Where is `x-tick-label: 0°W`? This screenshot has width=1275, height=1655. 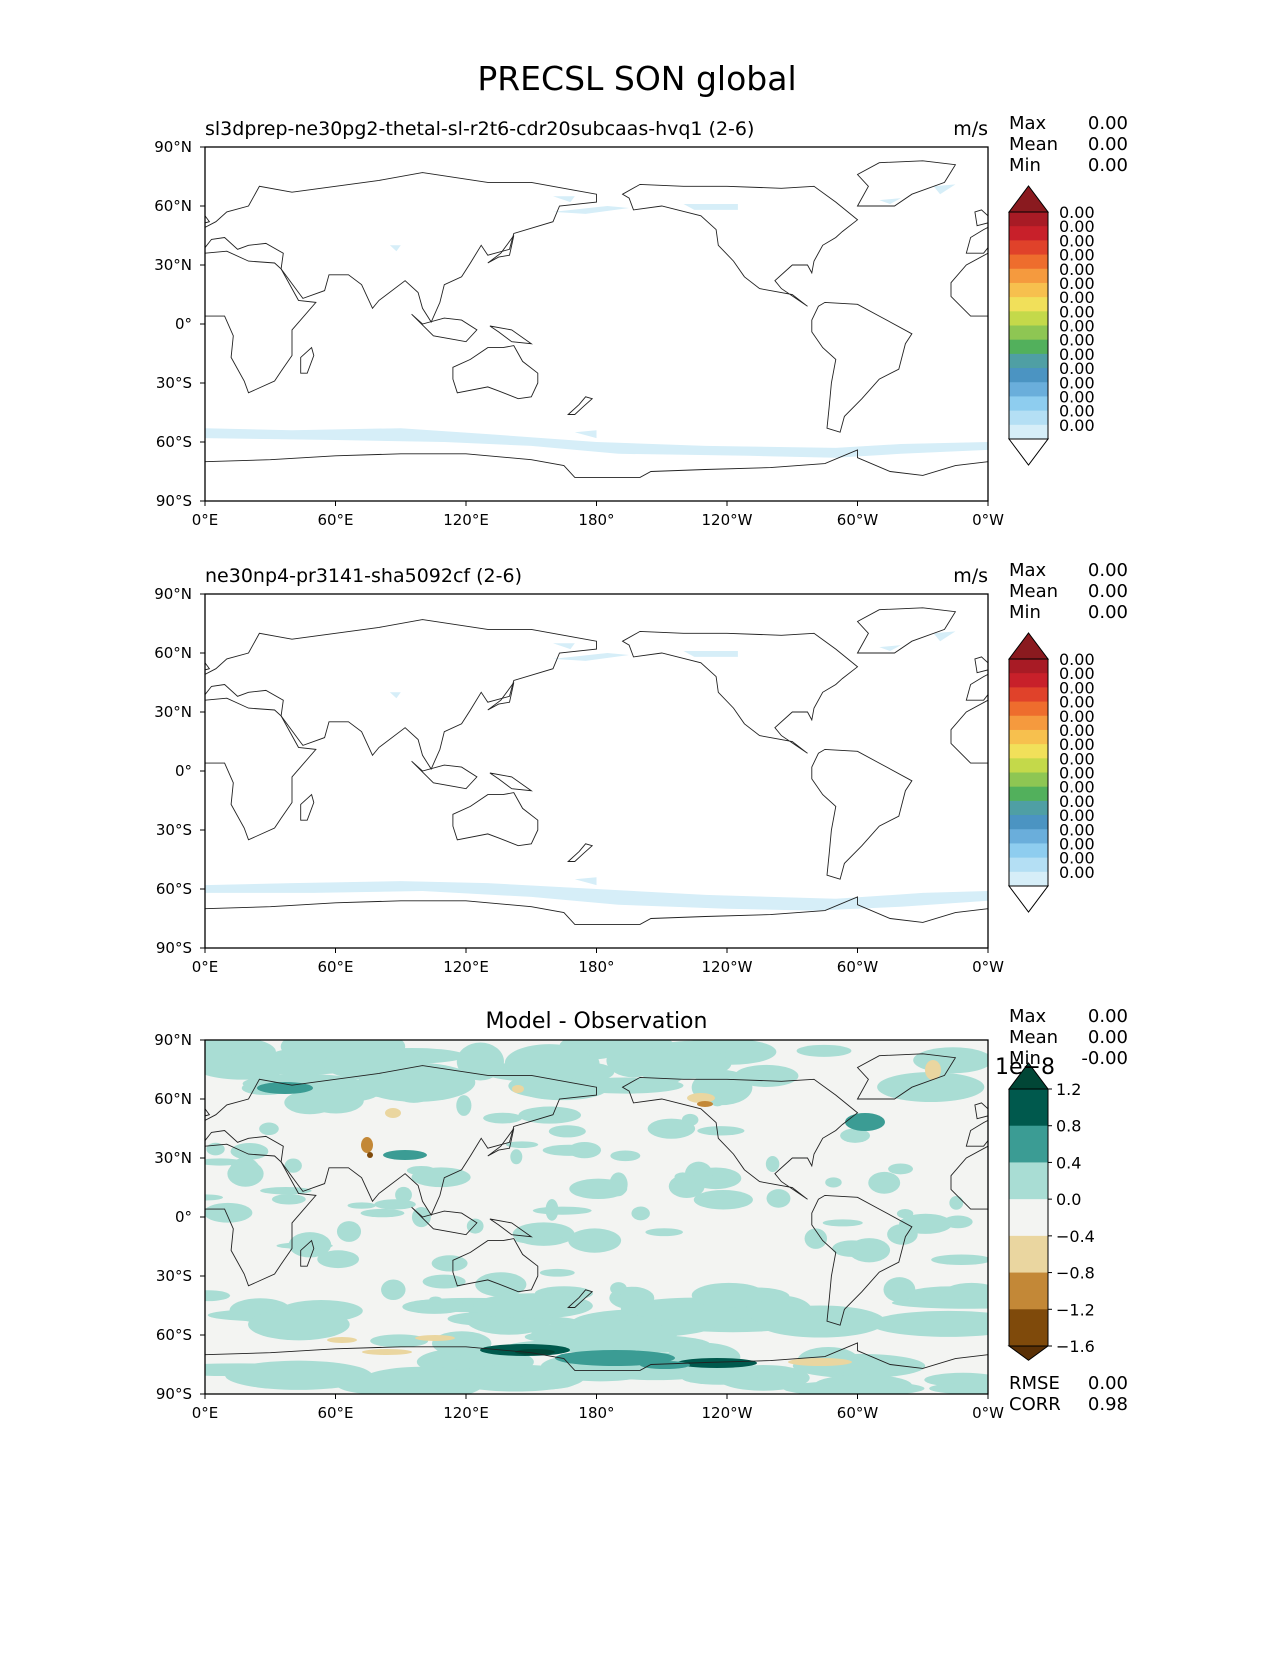 x-tick-label: 0°W is located at coordinates (988, 1413).